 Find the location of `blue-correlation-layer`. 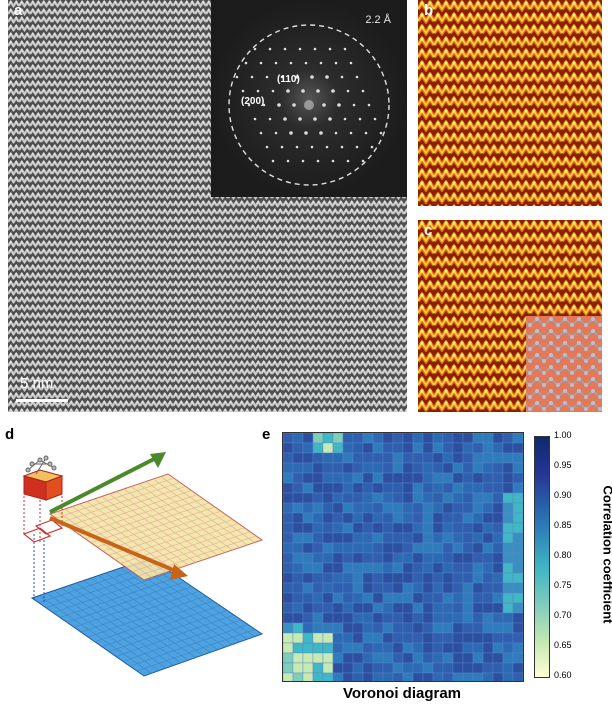

blue-correlation-layer is located at coordinates (147, 617).